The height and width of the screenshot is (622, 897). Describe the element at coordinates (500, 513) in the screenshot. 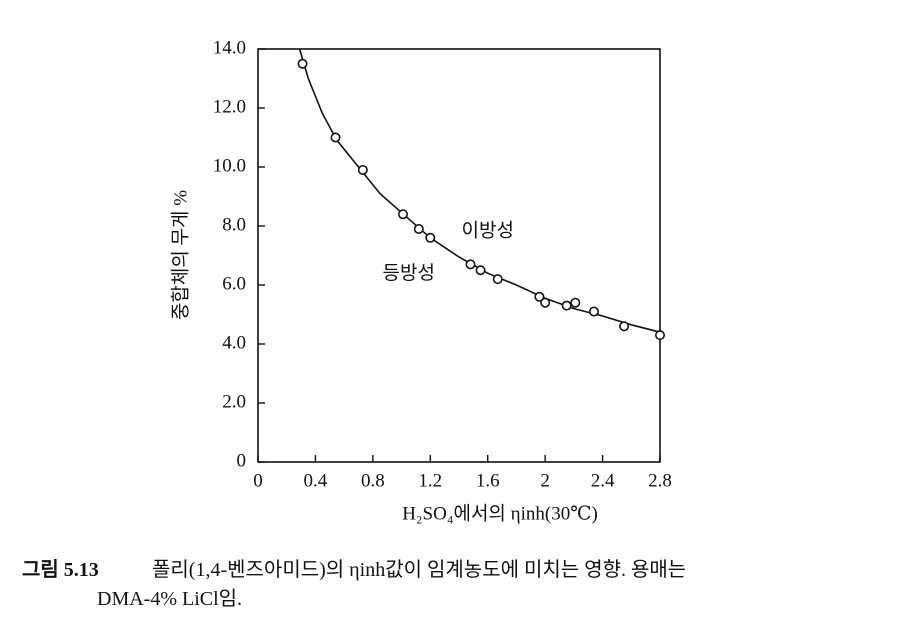

I see `x-axis-label: H₂SO₄에서의 ηinh(30℃)` at that location.